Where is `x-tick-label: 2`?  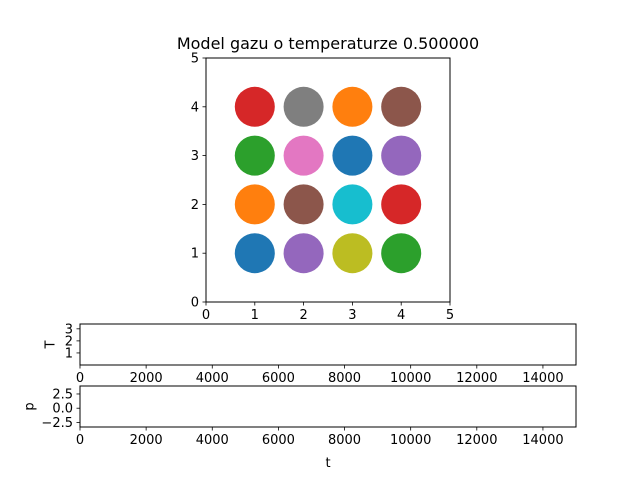 x-tick-label: 2 is located at coordinates (303, 315).